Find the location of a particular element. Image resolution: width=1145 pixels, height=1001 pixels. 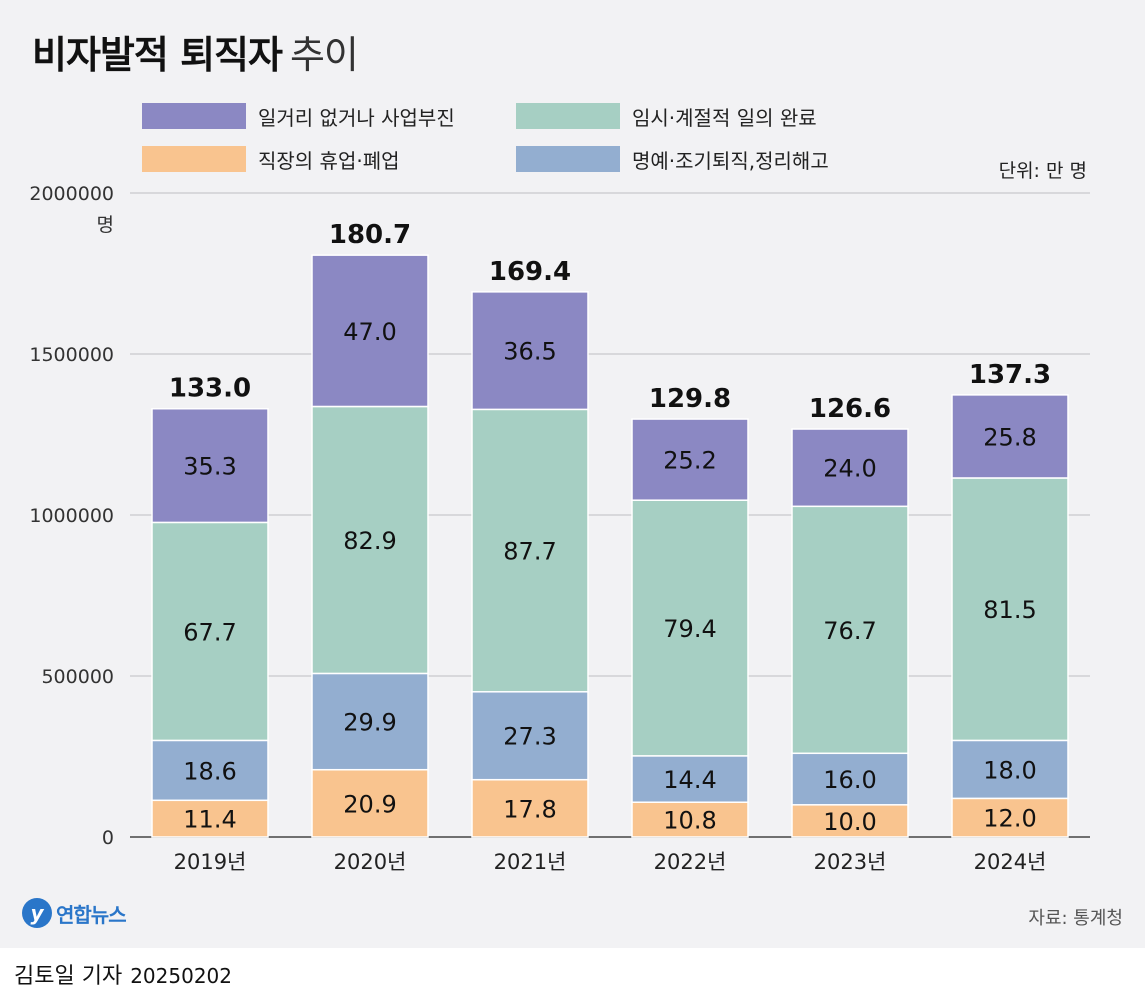

segment-value-label: 29.9 is located at coordinates (369, 723).